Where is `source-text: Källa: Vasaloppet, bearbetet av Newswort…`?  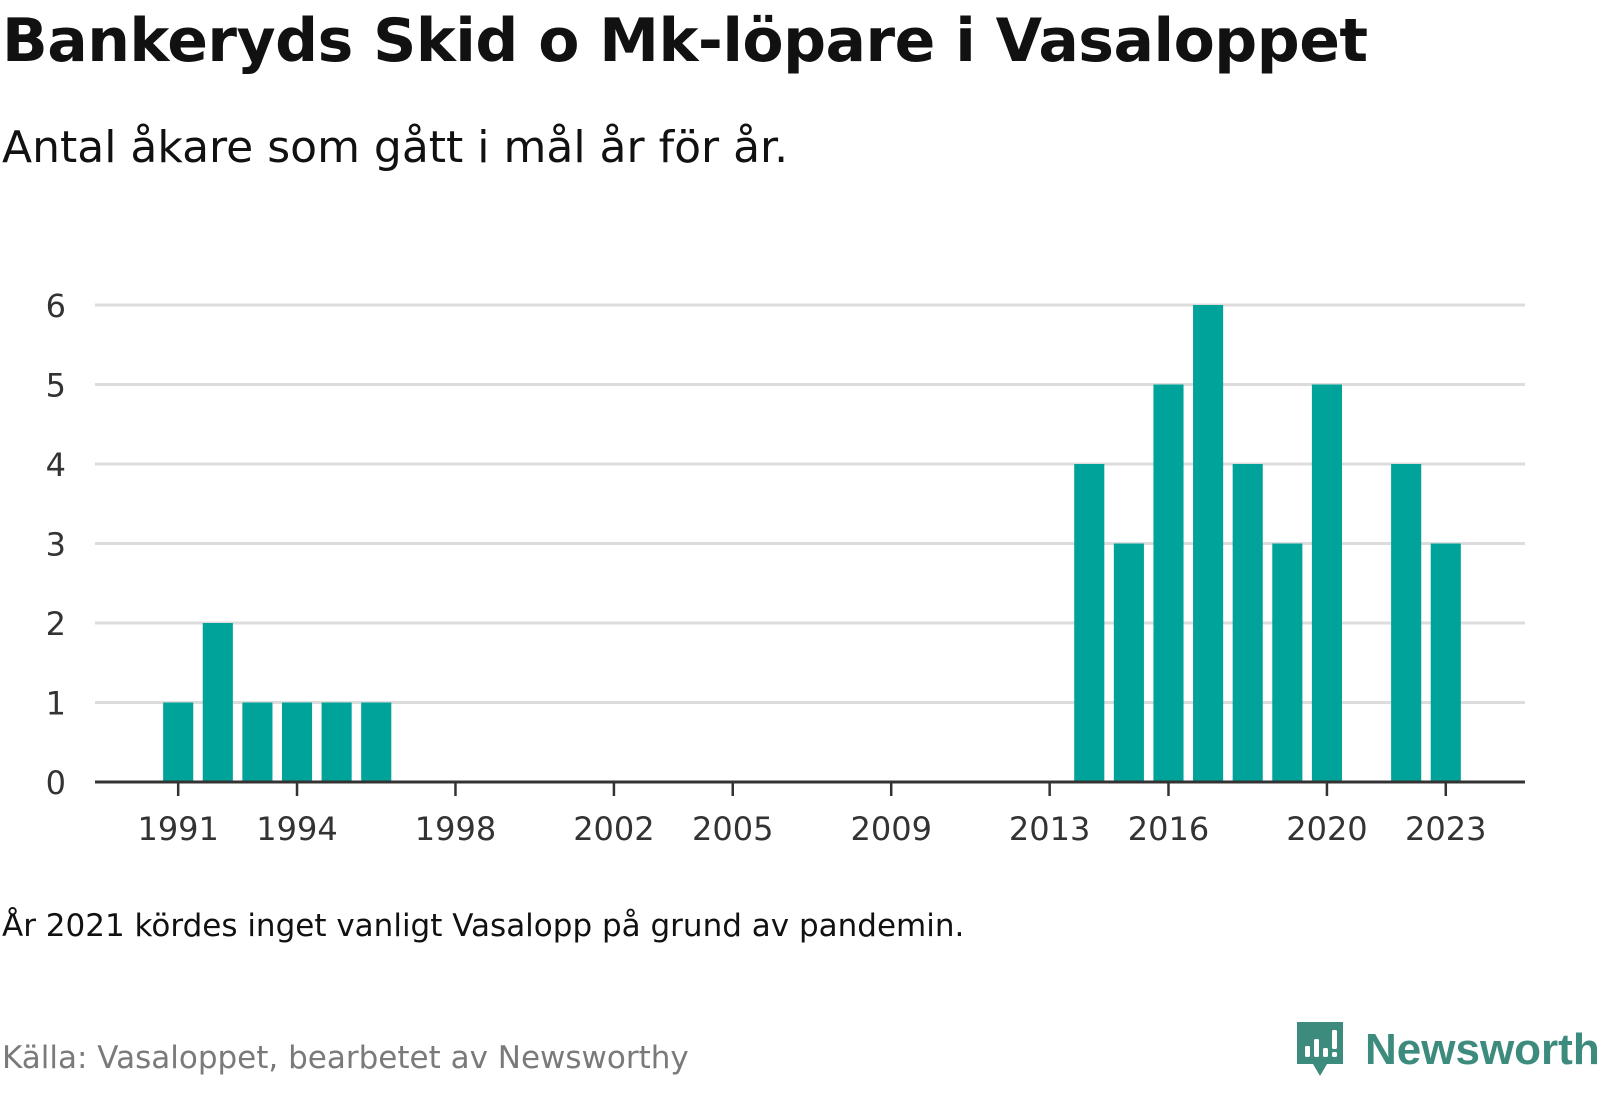
source-text: Källa: Vasaloppet, bearbetet av Newswort… is located at coordinates (345, 1058).